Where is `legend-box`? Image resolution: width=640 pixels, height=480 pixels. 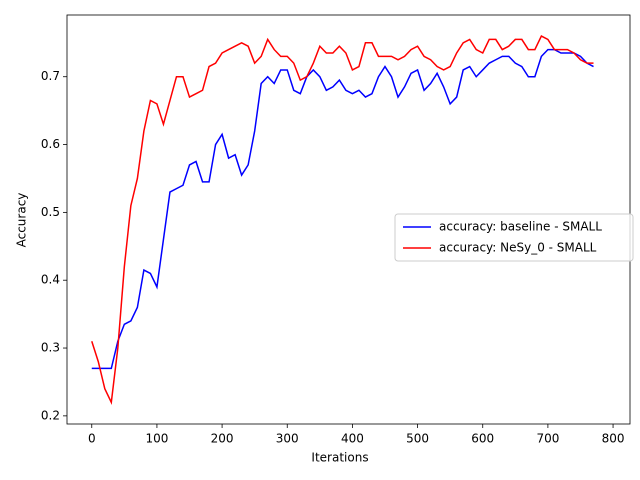 legend-box is located at coordinates (514, 237).